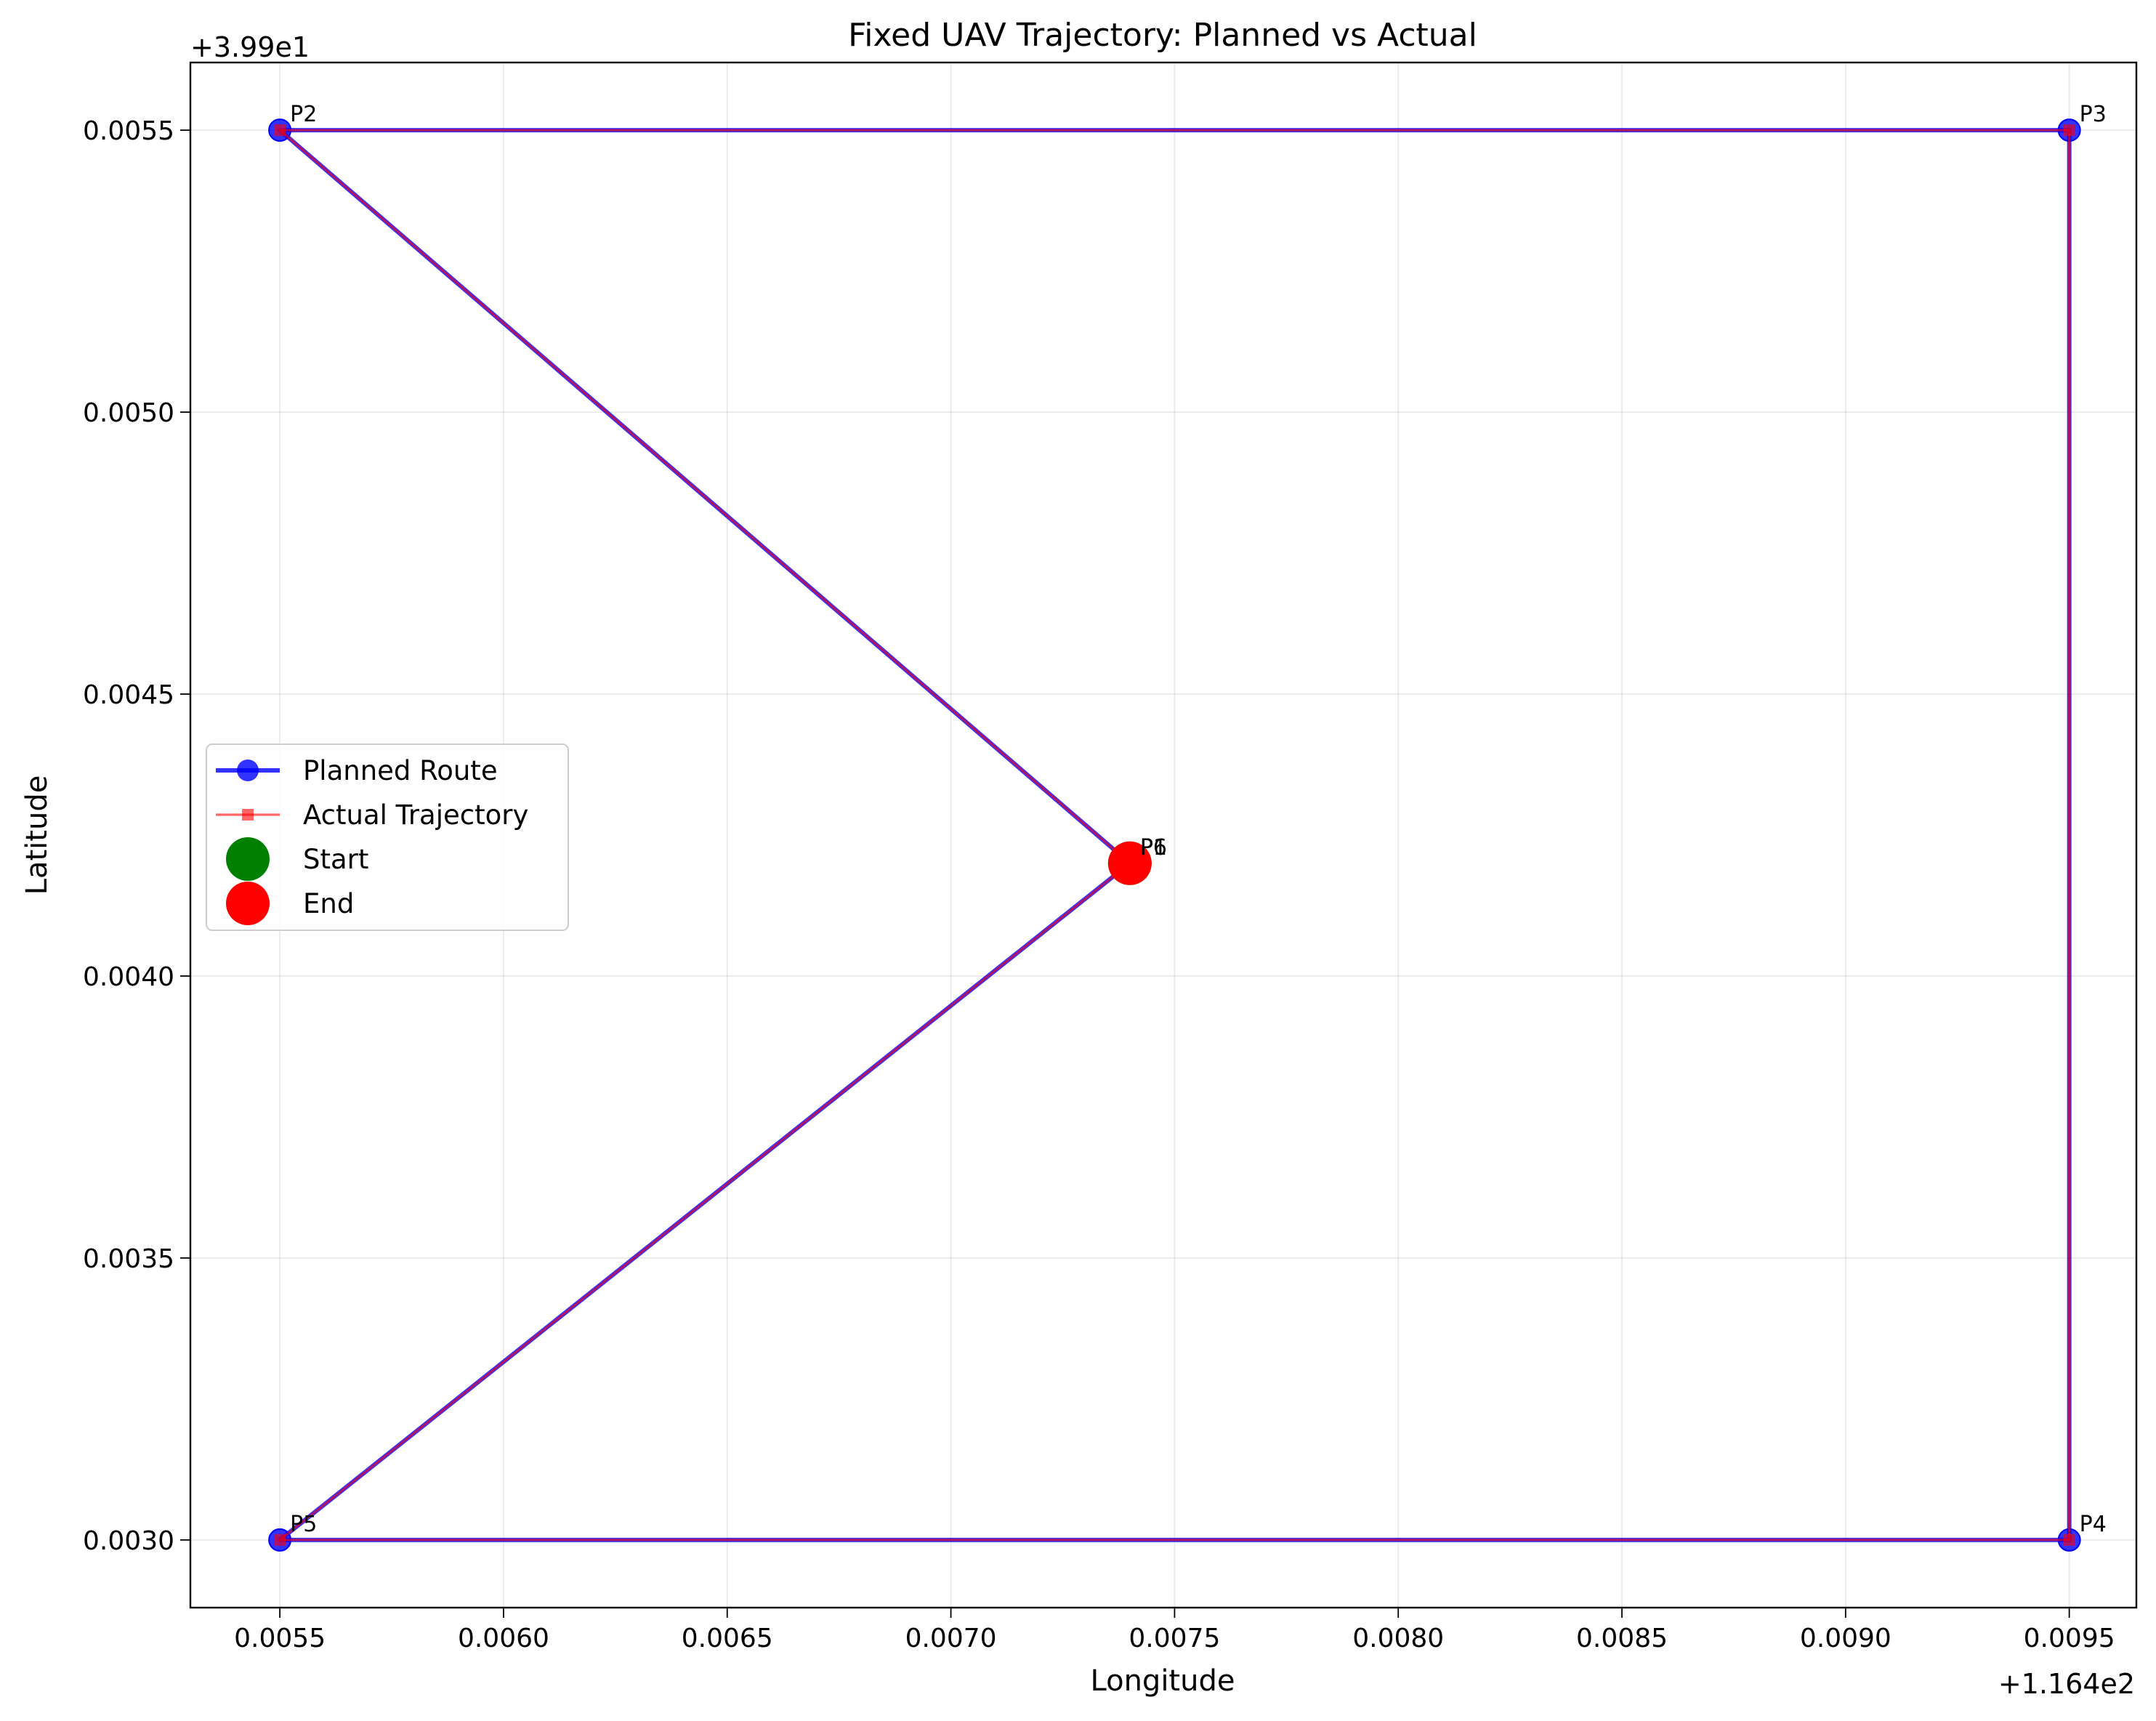 The height and width of the screenshot is (1721, 2156). Describe the element at coordinates (37, 835) in the screenshot. I see `y-axis-label: Latitude` at that location.